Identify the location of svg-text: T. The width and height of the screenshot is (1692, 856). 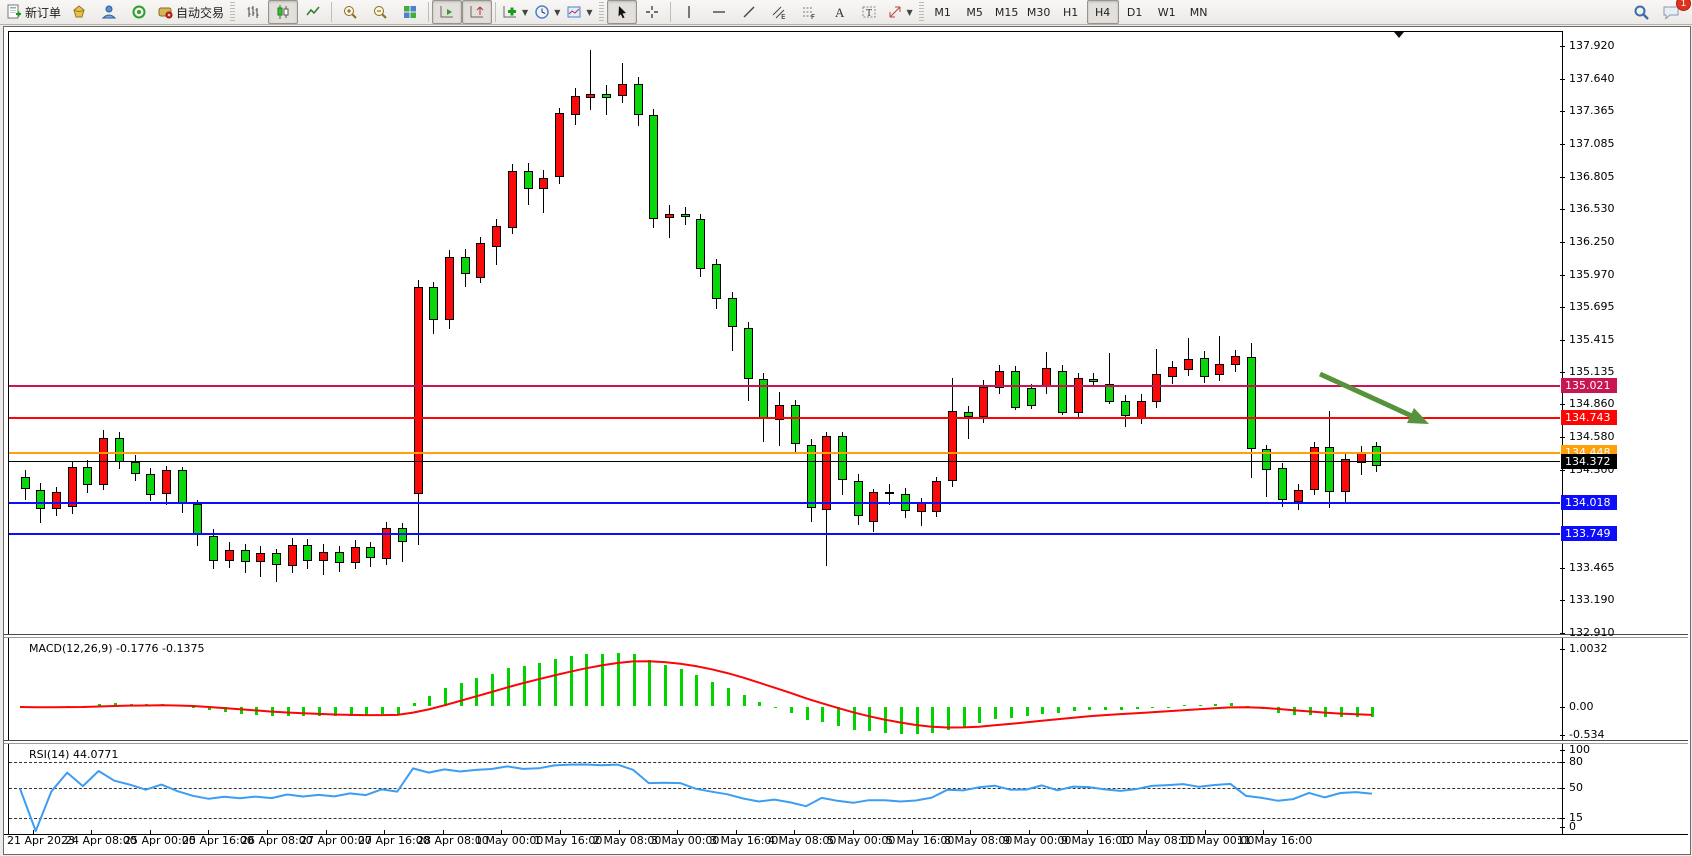
(869, 13).